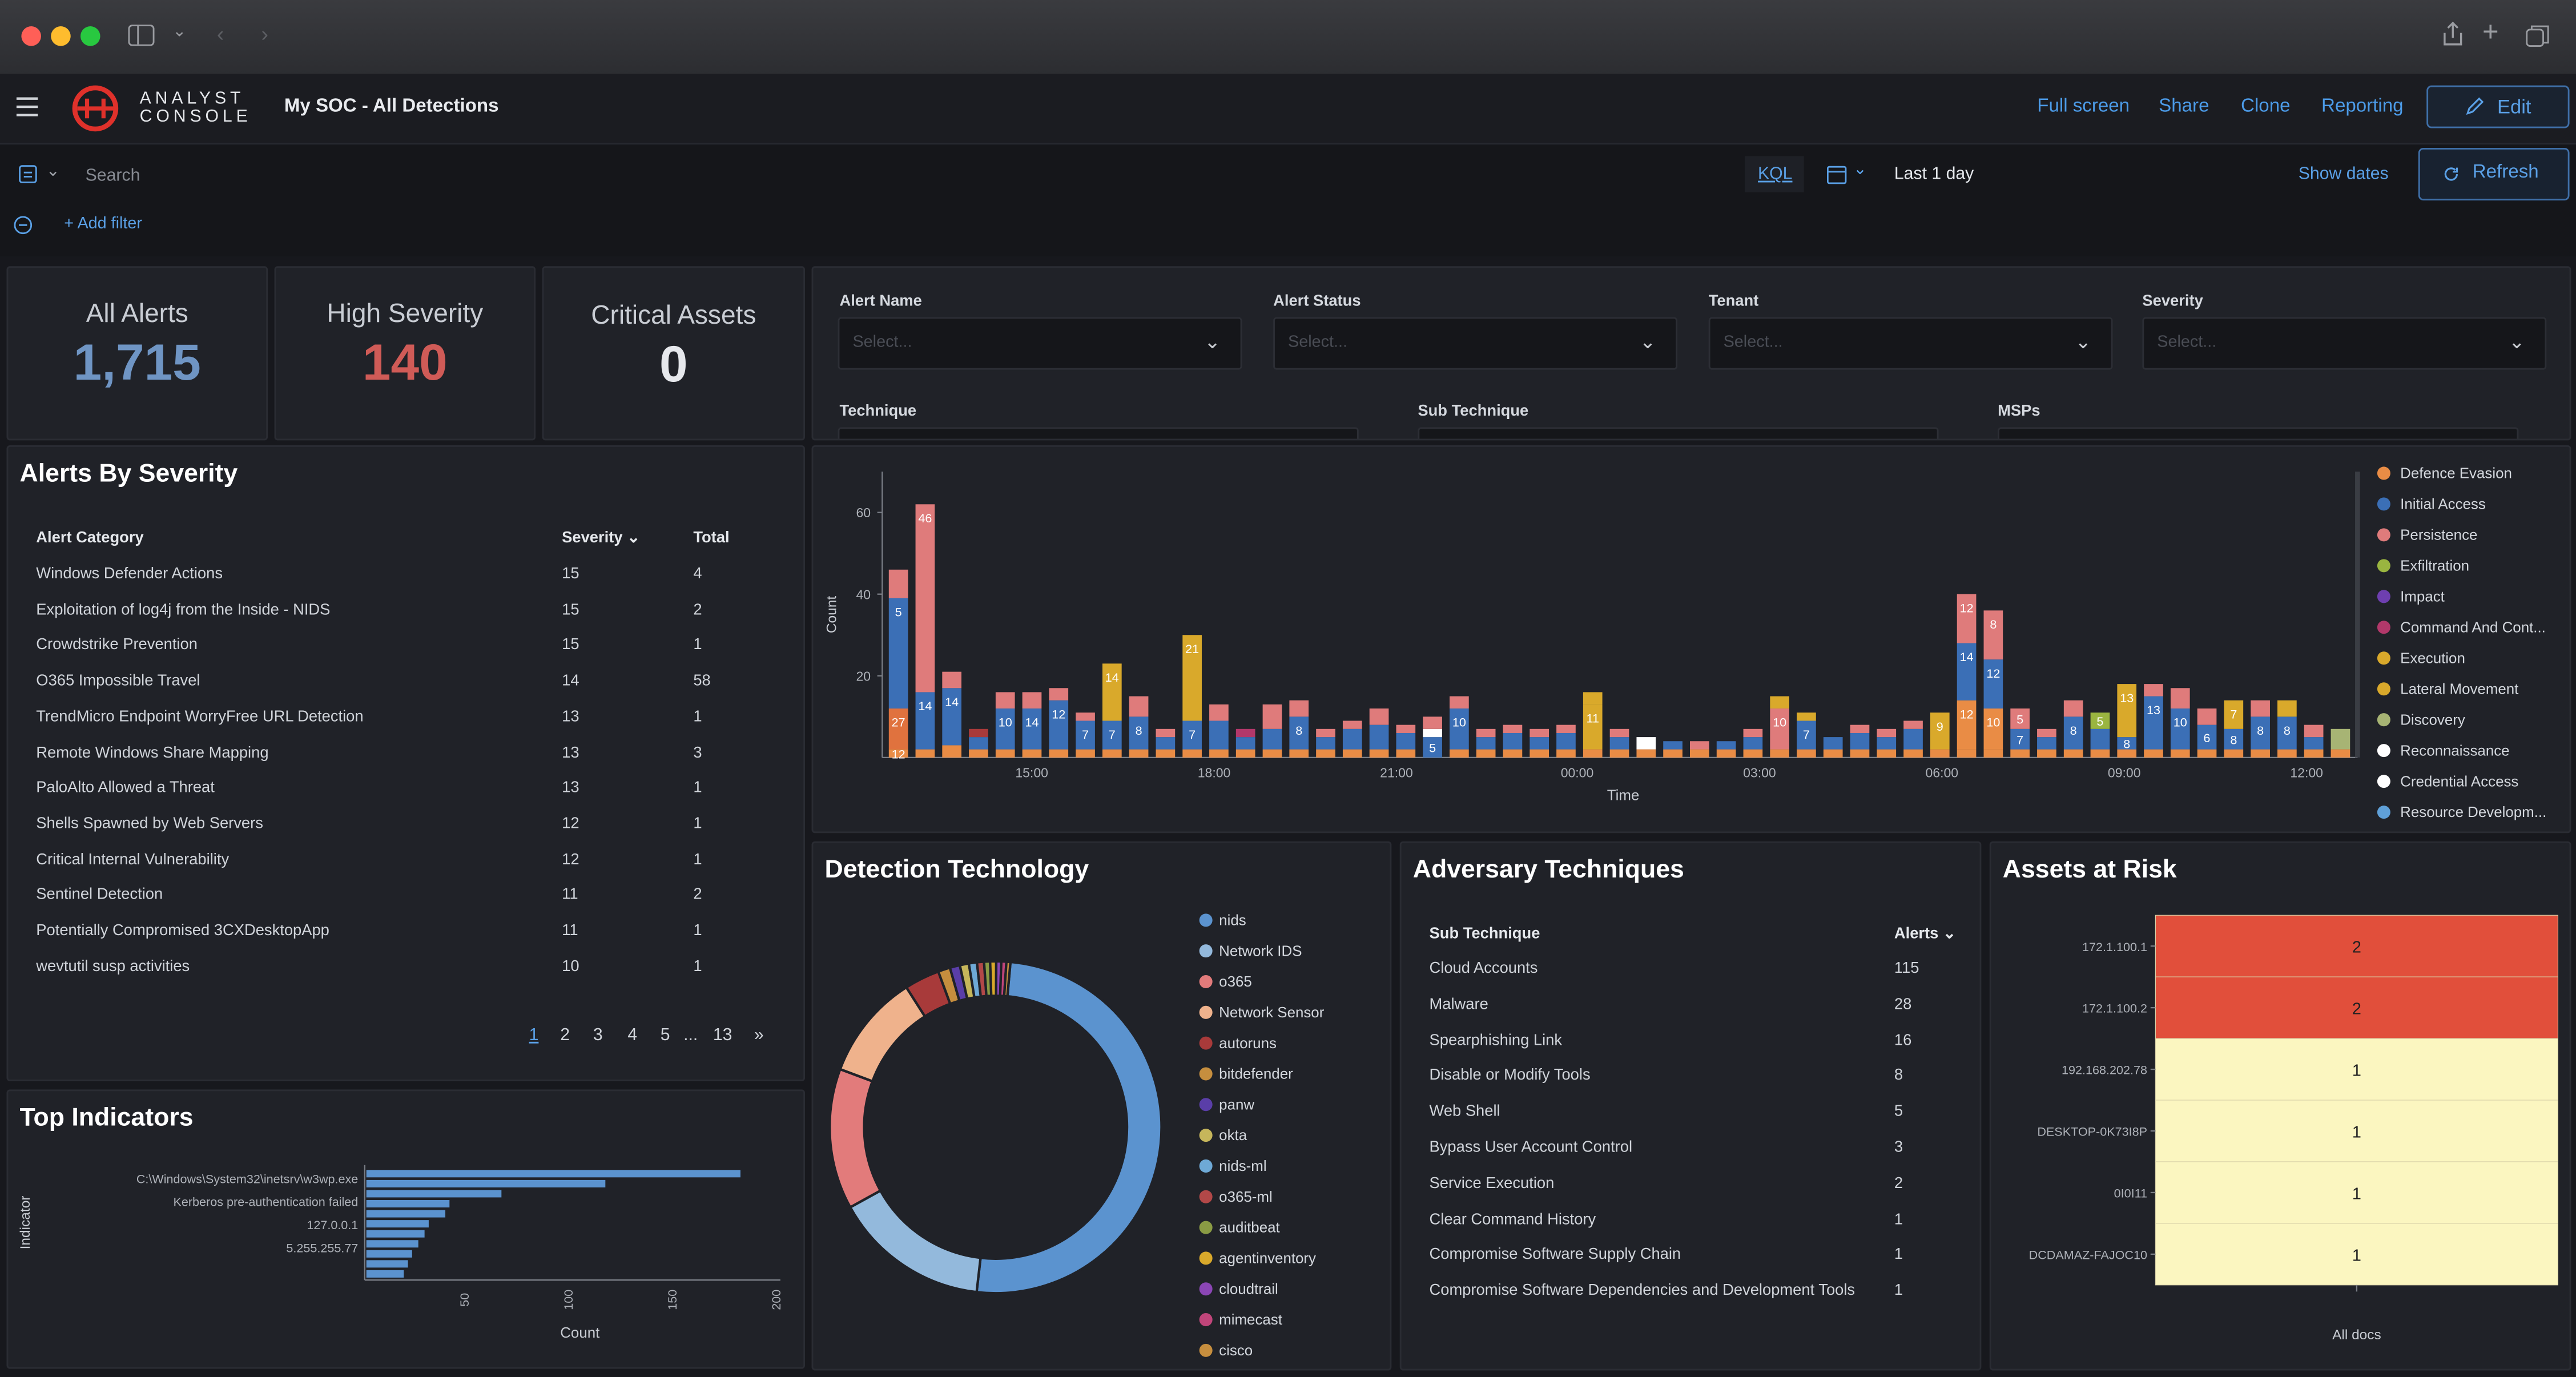 Image resolution: width=2576 pixels, height=1377 pixels. I want to click on table-row: Sentinel Detection 11 2, so click(402, 901).